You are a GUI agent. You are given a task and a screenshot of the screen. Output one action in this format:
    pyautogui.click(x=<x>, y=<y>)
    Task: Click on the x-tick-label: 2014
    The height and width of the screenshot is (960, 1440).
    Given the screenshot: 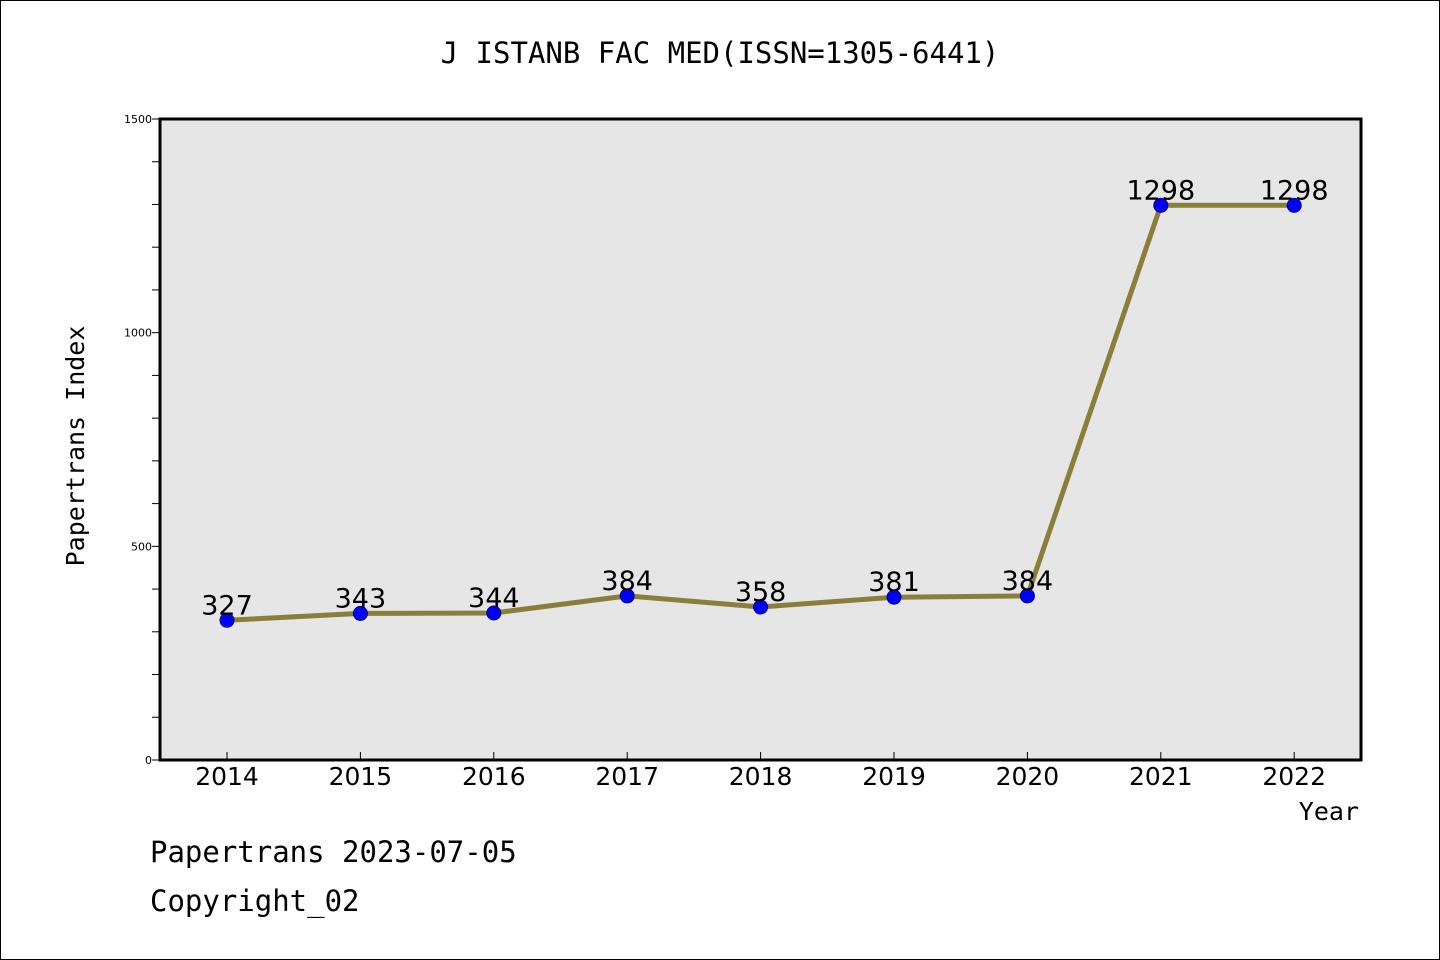 What is the action you would take?
    pyautogui.click(x=227, y=776)
    